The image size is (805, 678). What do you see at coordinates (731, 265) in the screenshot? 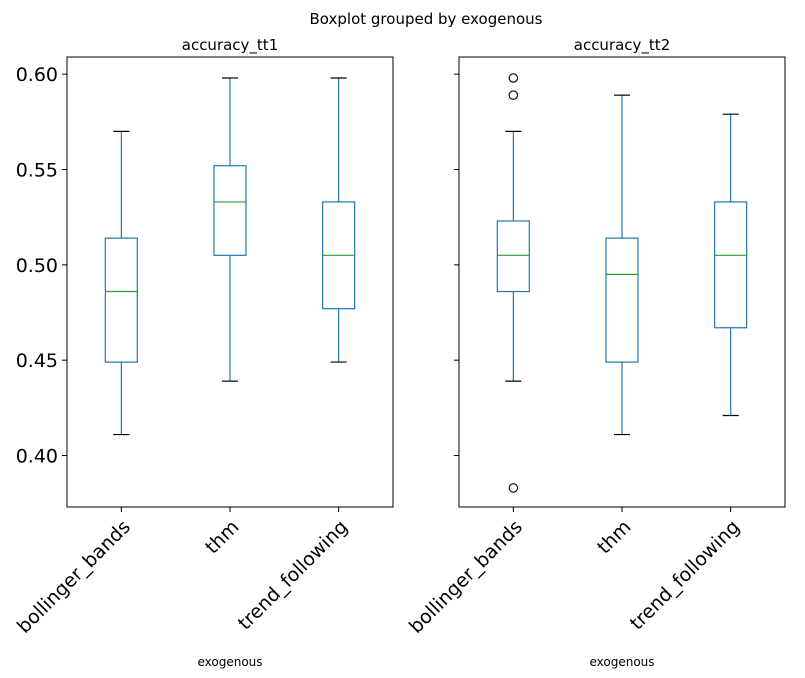
I see `box-trend_following` at bounding box center [731, 265].